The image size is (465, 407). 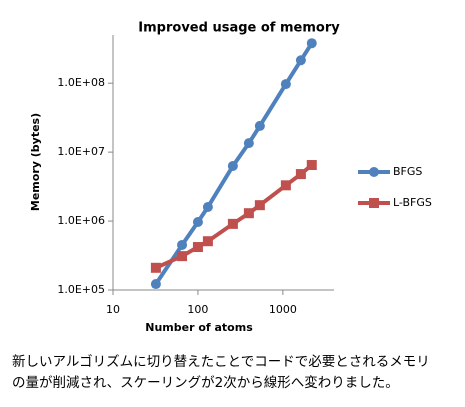 I want to click on y-tick-label: 1.0E+06, so click(x=81, y=220).